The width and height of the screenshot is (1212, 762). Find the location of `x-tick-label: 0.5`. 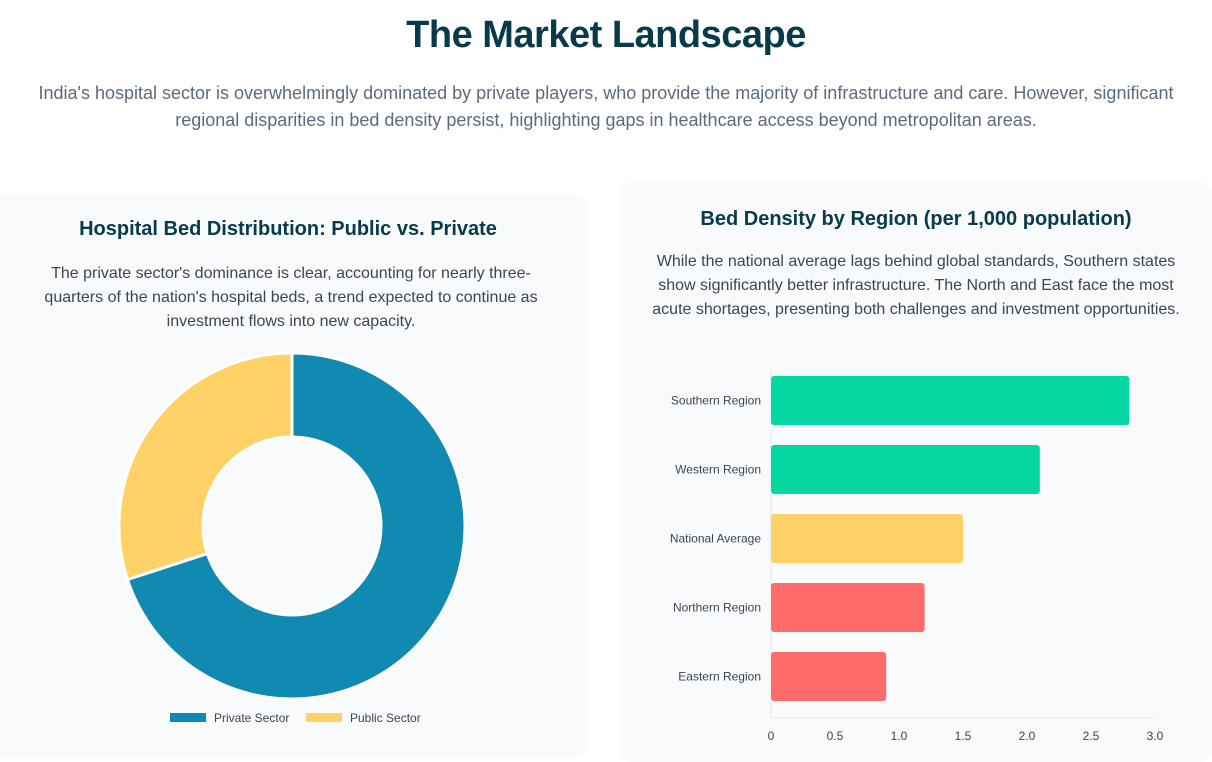

x-tick-label: 0.5 is located at coordinates (835, 736).